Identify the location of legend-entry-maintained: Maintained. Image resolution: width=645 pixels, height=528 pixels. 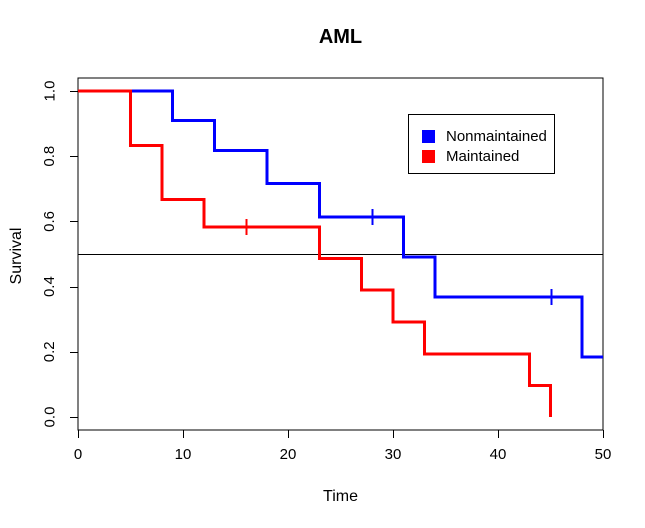
(488, 156).